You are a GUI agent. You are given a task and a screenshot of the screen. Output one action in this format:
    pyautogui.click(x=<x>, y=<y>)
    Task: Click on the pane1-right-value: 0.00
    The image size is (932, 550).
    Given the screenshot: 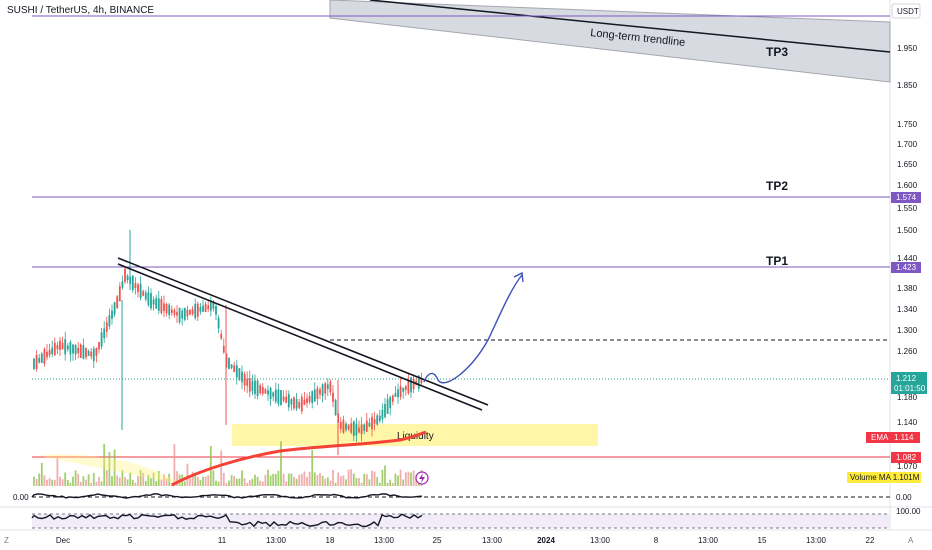 What is the action you would take?
    pyautogui.click(x=904, y=497)
    